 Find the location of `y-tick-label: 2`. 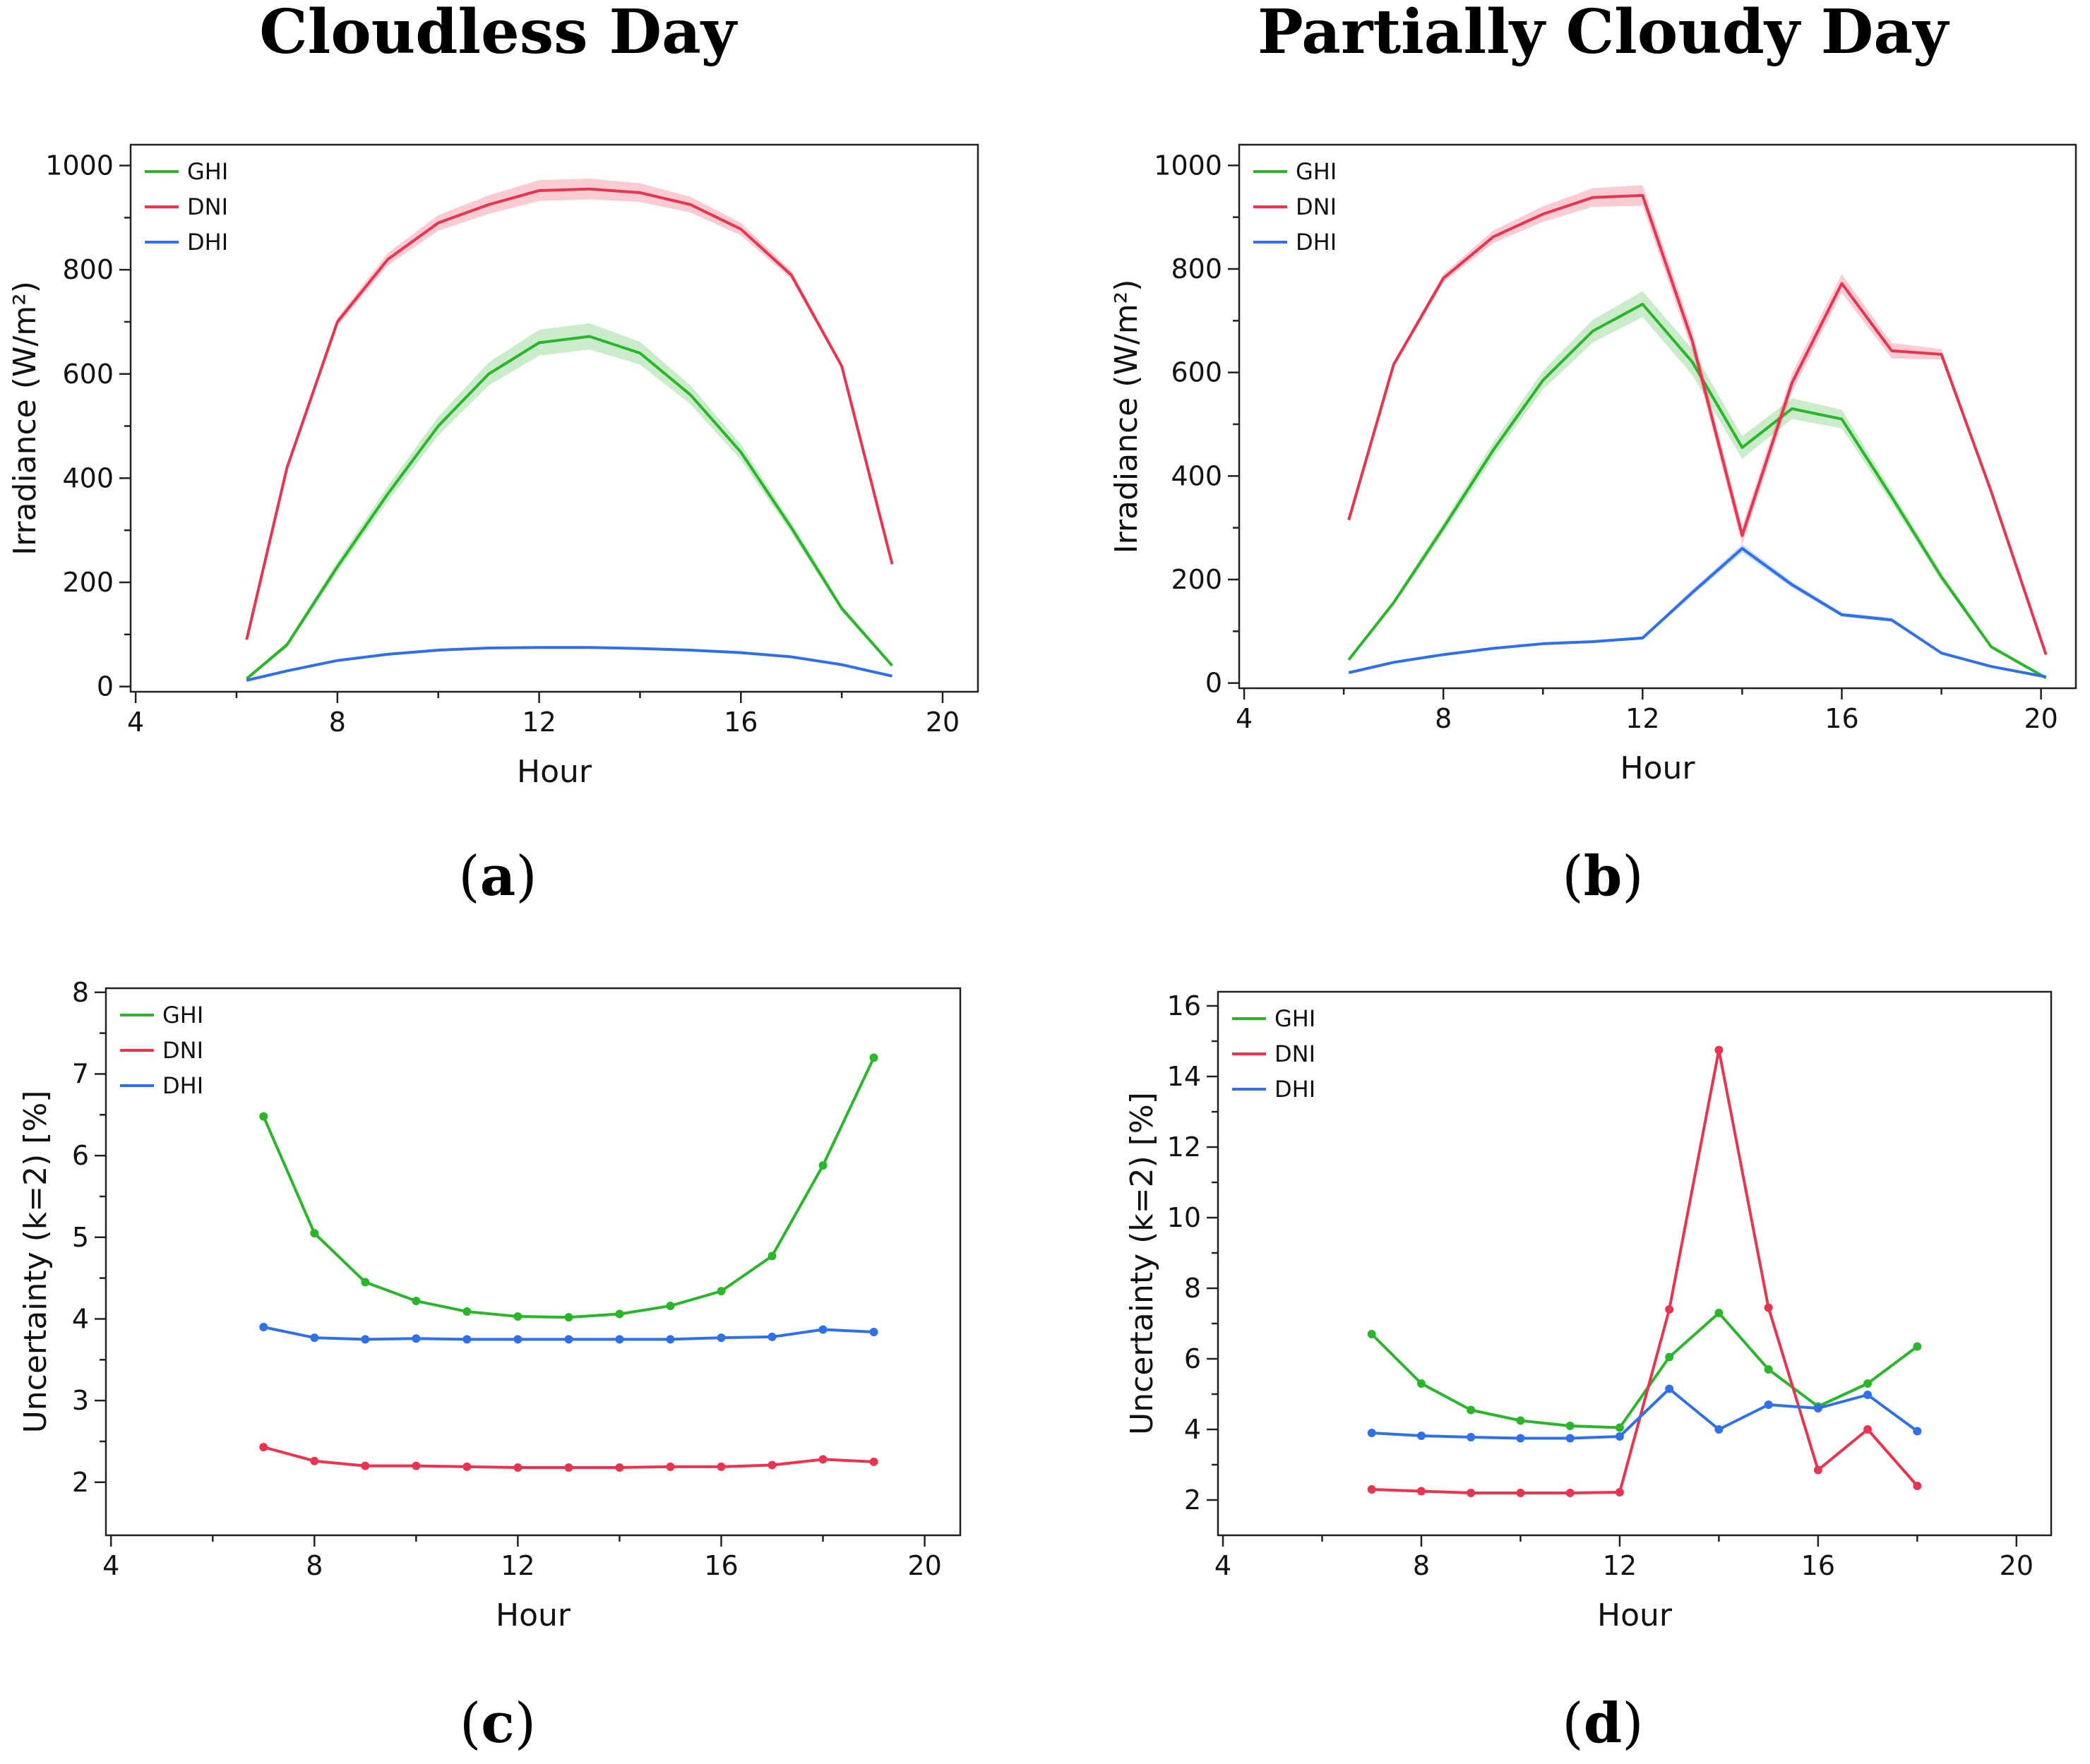

y-tick-label: 2 is located at coordinates (1192, 1500).